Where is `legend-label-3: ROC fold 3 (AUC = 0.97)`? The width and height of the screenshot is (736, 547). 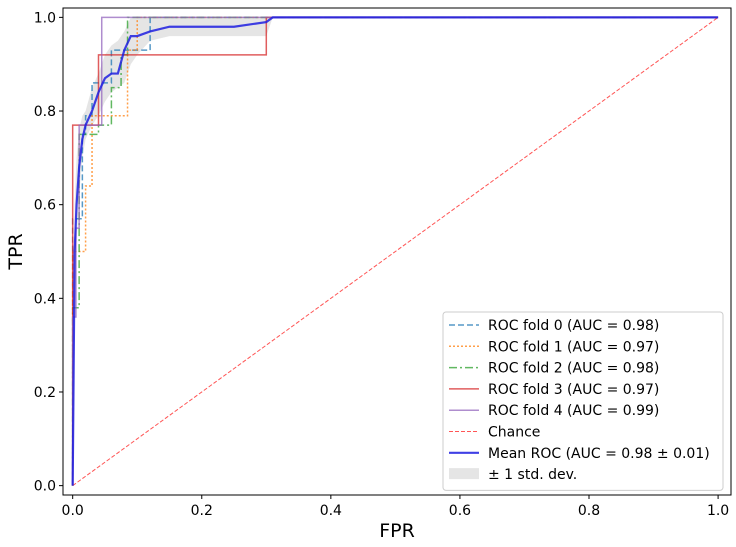 legend-label-3: ROC fold 3 (AUC = 0.97) is located at coordinates (573, 390).